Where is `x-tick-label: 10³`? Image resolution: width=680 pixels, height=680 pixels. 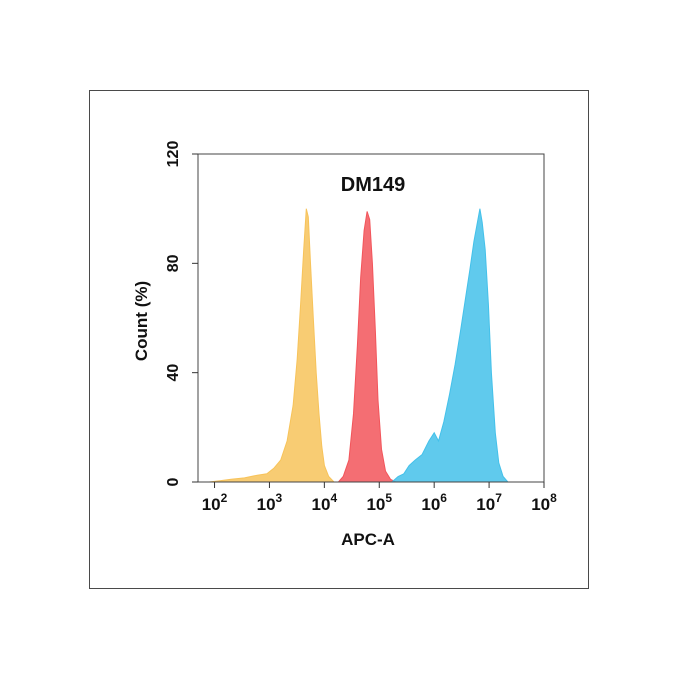 x-tick-label: 10³ is located at coordinates (270, 502).